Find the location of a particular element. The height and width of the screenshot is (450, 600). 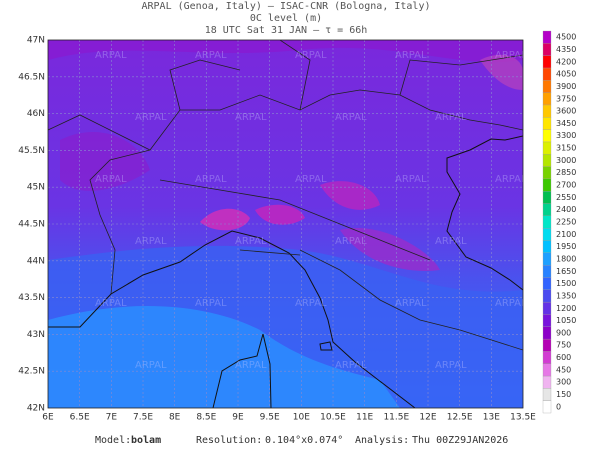

colorbar-label: 3900 is located at coordinates (566, 86).